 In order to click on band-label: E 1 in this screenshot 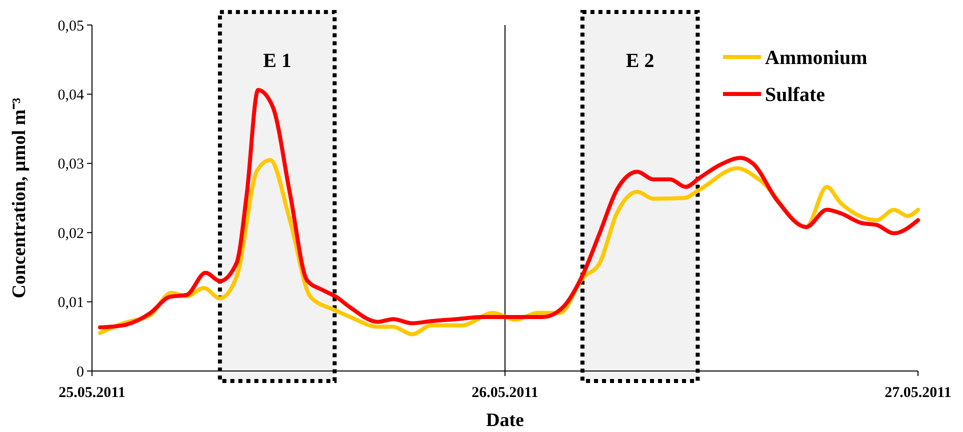, I will do `click(277, 61)`.